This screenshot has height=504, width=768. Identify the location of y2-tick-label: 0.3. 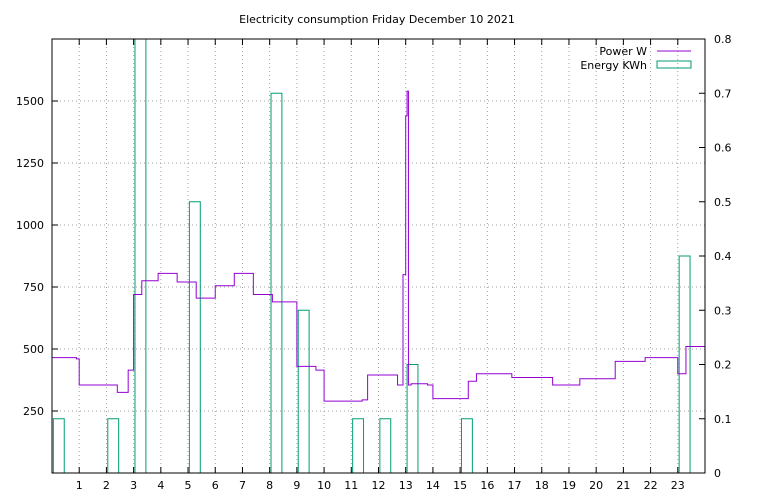
(723, 310).